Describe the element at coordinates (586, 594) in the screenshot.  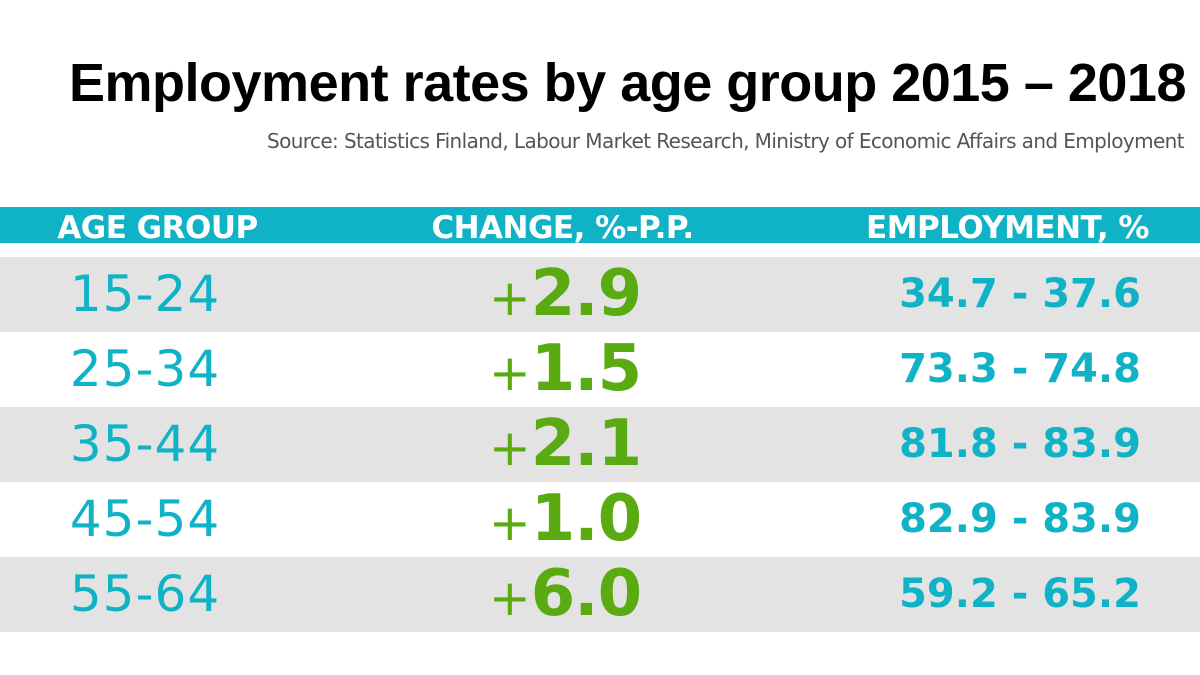
I see `change-value: 6.0` at that location.